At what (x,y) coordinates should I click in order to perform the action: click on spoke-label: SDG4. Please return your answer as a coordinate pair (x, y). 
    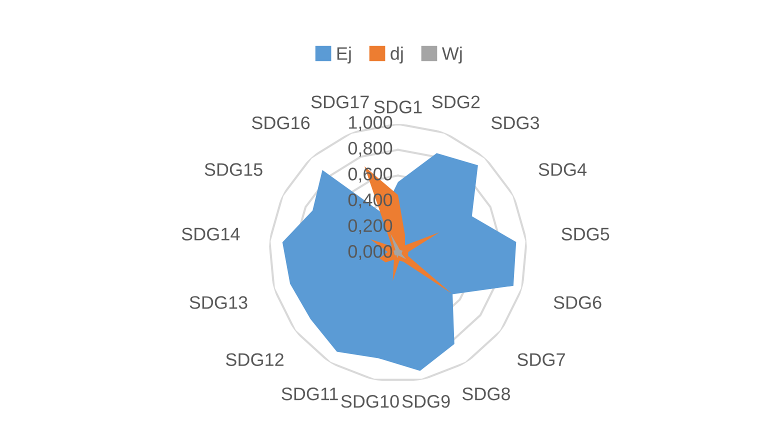
    Looking at the image, I should click on (562, 169).